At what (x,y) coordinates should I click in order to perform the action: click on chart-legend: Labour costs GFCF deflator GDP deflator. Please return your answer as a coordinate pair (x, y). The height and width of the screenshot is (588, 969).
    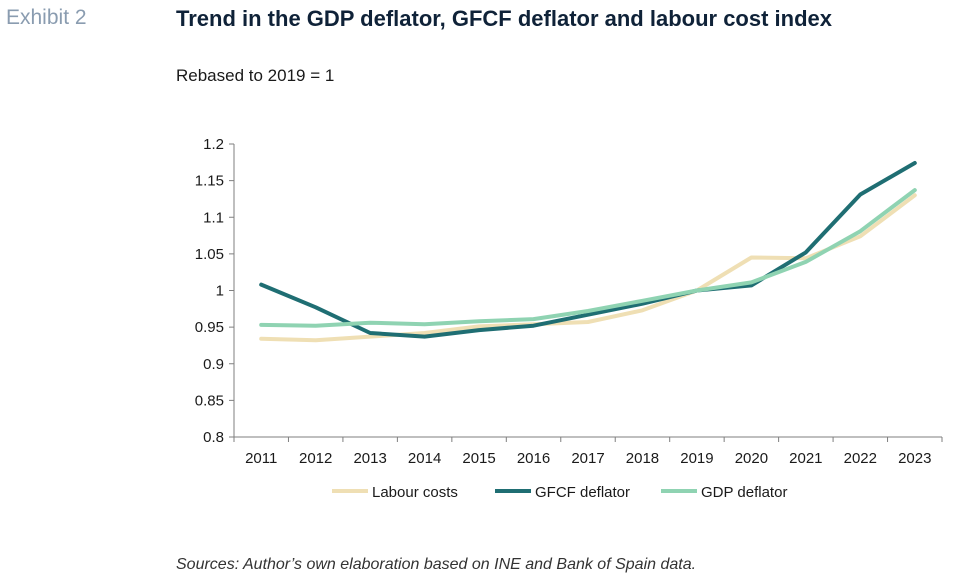
    Looking at the image, I should click on (559, 492).